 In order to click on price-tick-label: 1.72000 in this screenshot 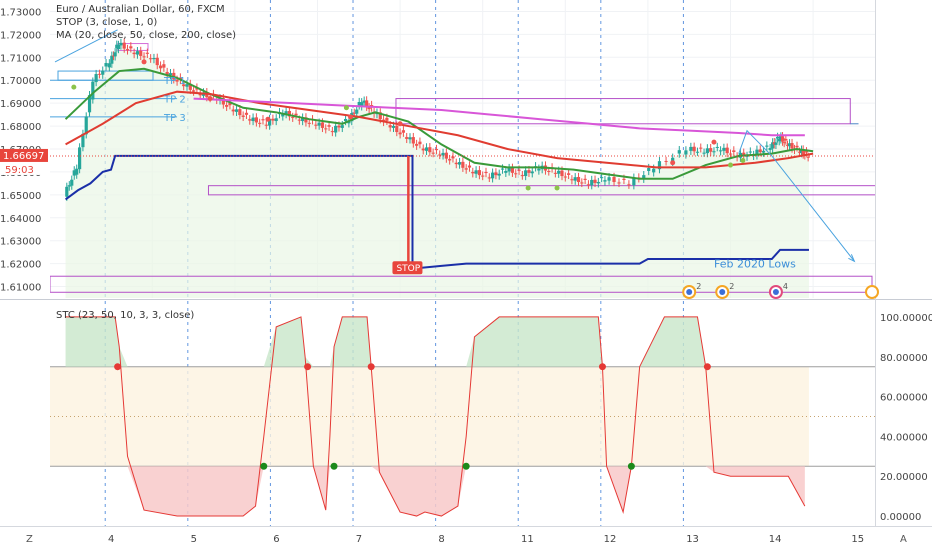, I will do `click(20, 35)`.